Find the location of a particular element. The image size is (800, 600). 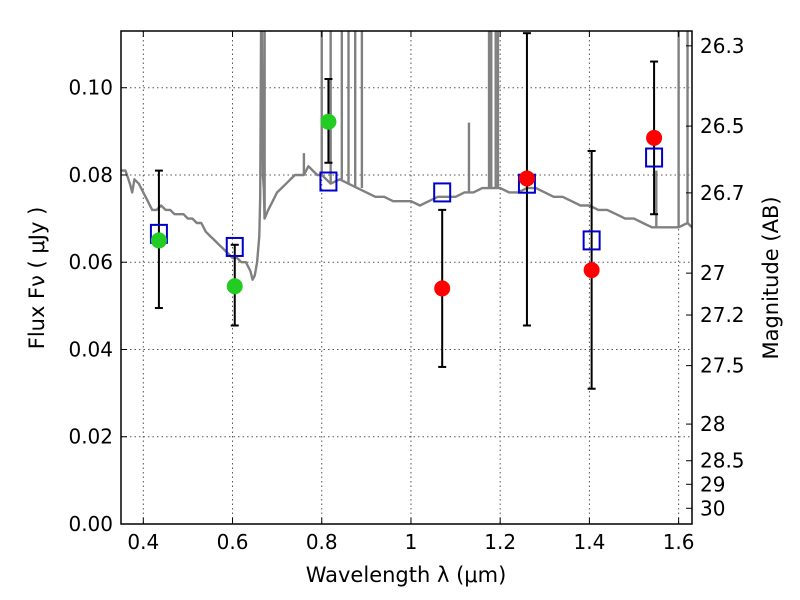

y-tick-label: 0.06 is located at coordinates (90, 262).